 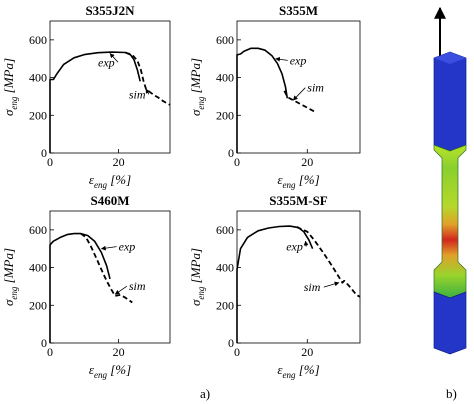 What do you see at coordinates (298, 200) in the screenshot?
I see `chart-title: S355M-SF` at bounding box center [298, 200].